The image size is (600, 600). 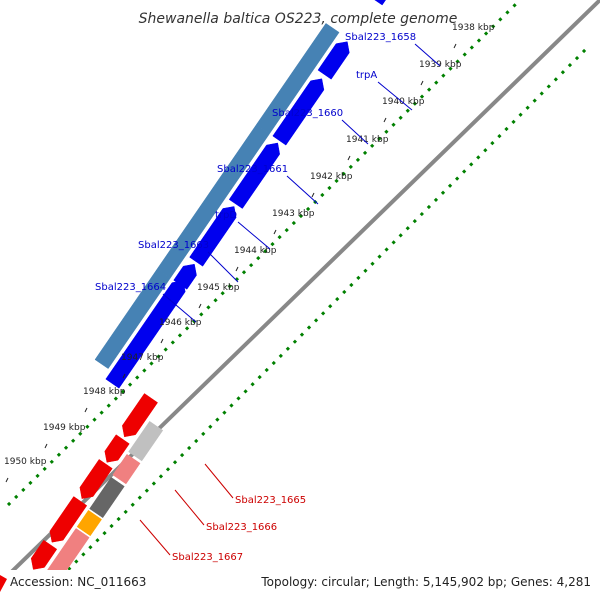 I want to click on tick-label: 1947 kbp, so click(x=142, y=358).